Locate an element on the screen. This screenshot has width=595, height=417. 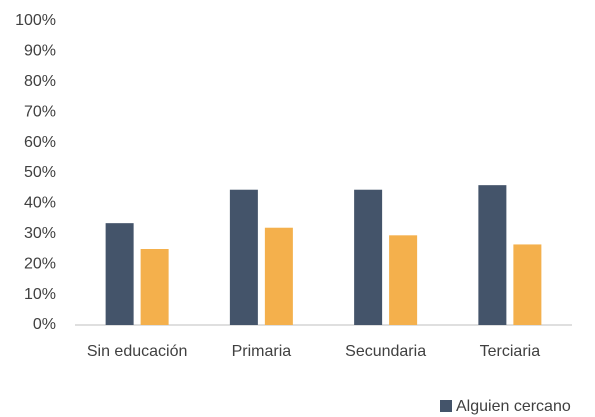
y-tick-label: 30% is located at coordinates (40, 233).